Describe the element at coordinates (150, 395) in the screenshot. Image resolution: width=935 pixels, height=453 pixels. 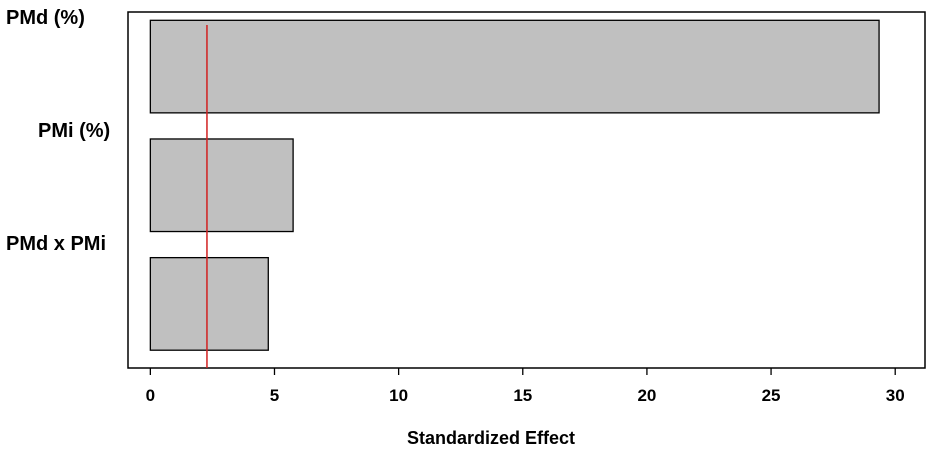
I see `x-tick-label-0: 0` at that location.